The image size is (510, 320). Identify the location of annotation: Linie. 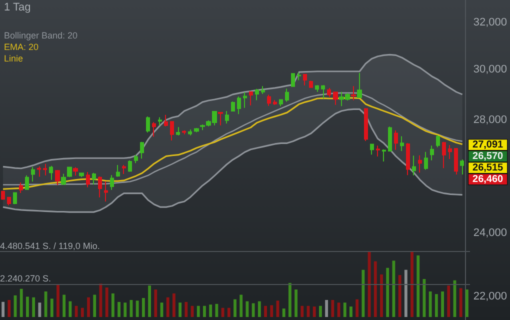
(14, 59).